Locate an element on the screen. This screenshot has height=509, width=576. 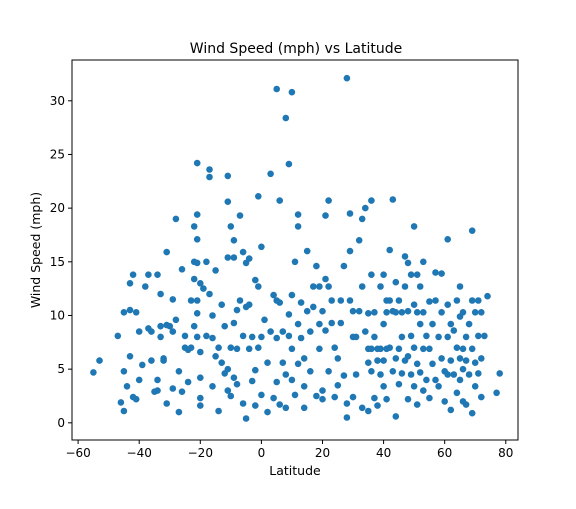
y-axis-label: Wind Speed (mph) is located at coordinates (35, 250).